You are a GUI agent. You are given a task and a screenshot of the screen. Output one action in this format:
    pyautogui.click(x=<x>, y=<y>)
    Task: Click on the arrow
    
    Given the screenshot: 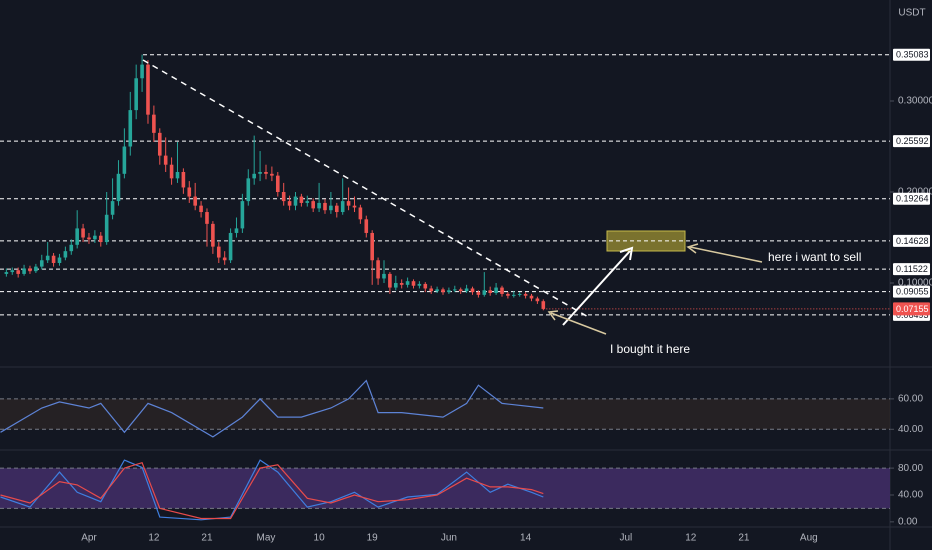 What is the action you would take?
    pyautogui.click(x=578, y=323)
    